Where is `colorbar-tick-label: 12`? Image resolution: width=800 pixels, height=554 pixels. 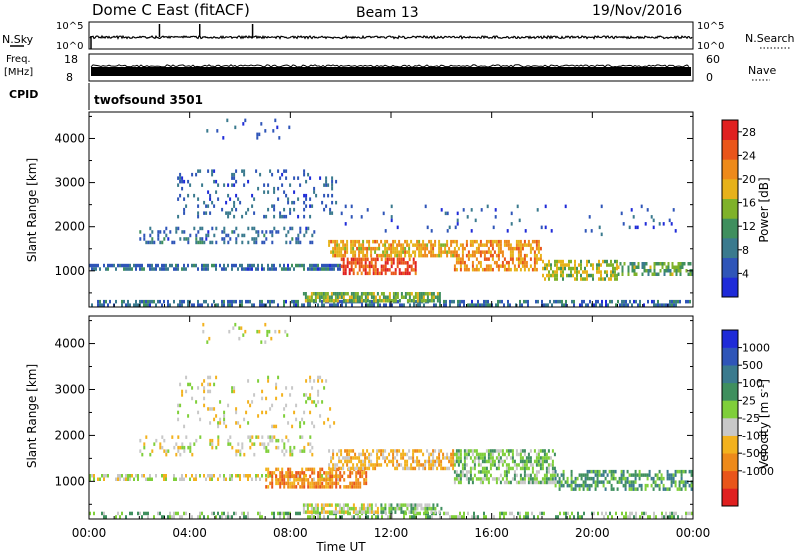 colorbar-tick-label: 12 is located at coordinates (749, 226).